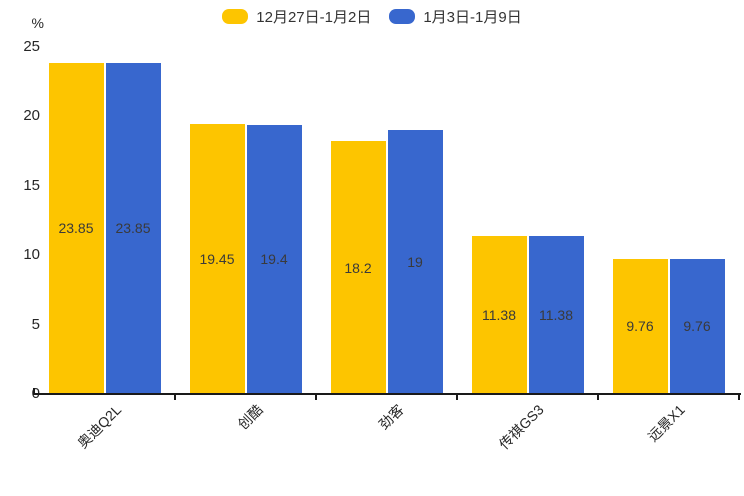 Image resolution: width=744 pixels, height=496 pixels. I want to click on chart-legend: 12月27日-1月2日 1月3日-1月9日, so click(372, 16).